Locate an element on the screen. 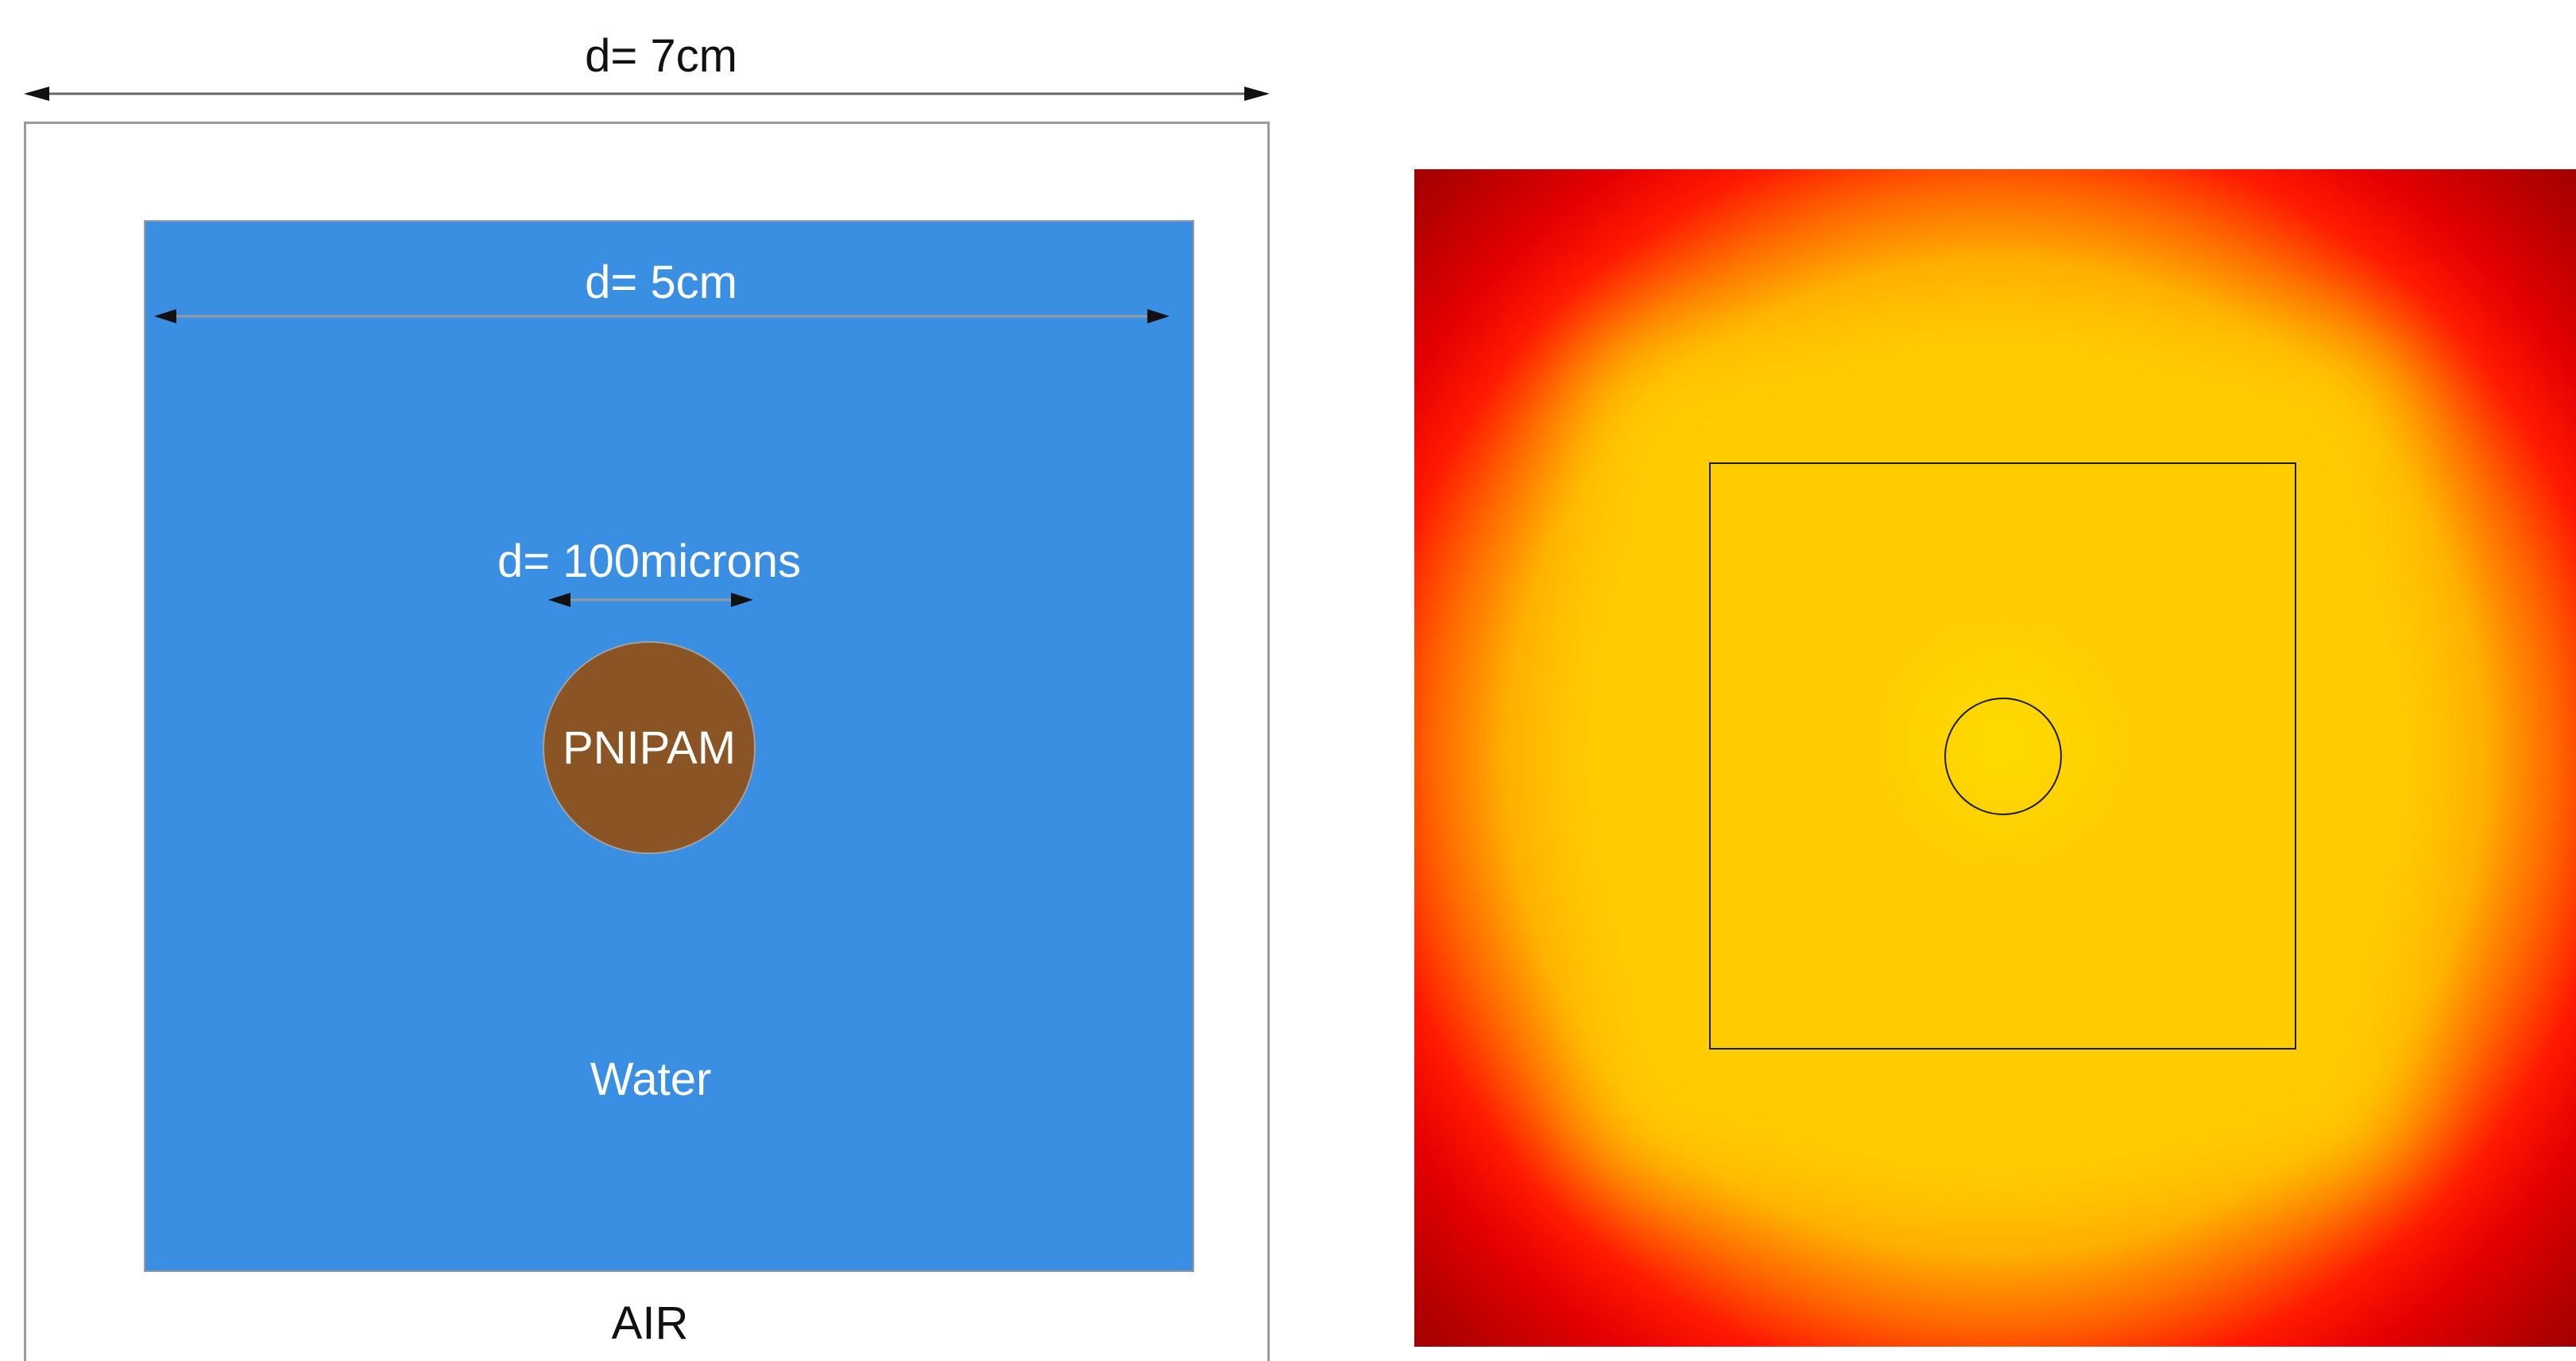  water-medium-label: Water is located at coordinates (651, 1079).